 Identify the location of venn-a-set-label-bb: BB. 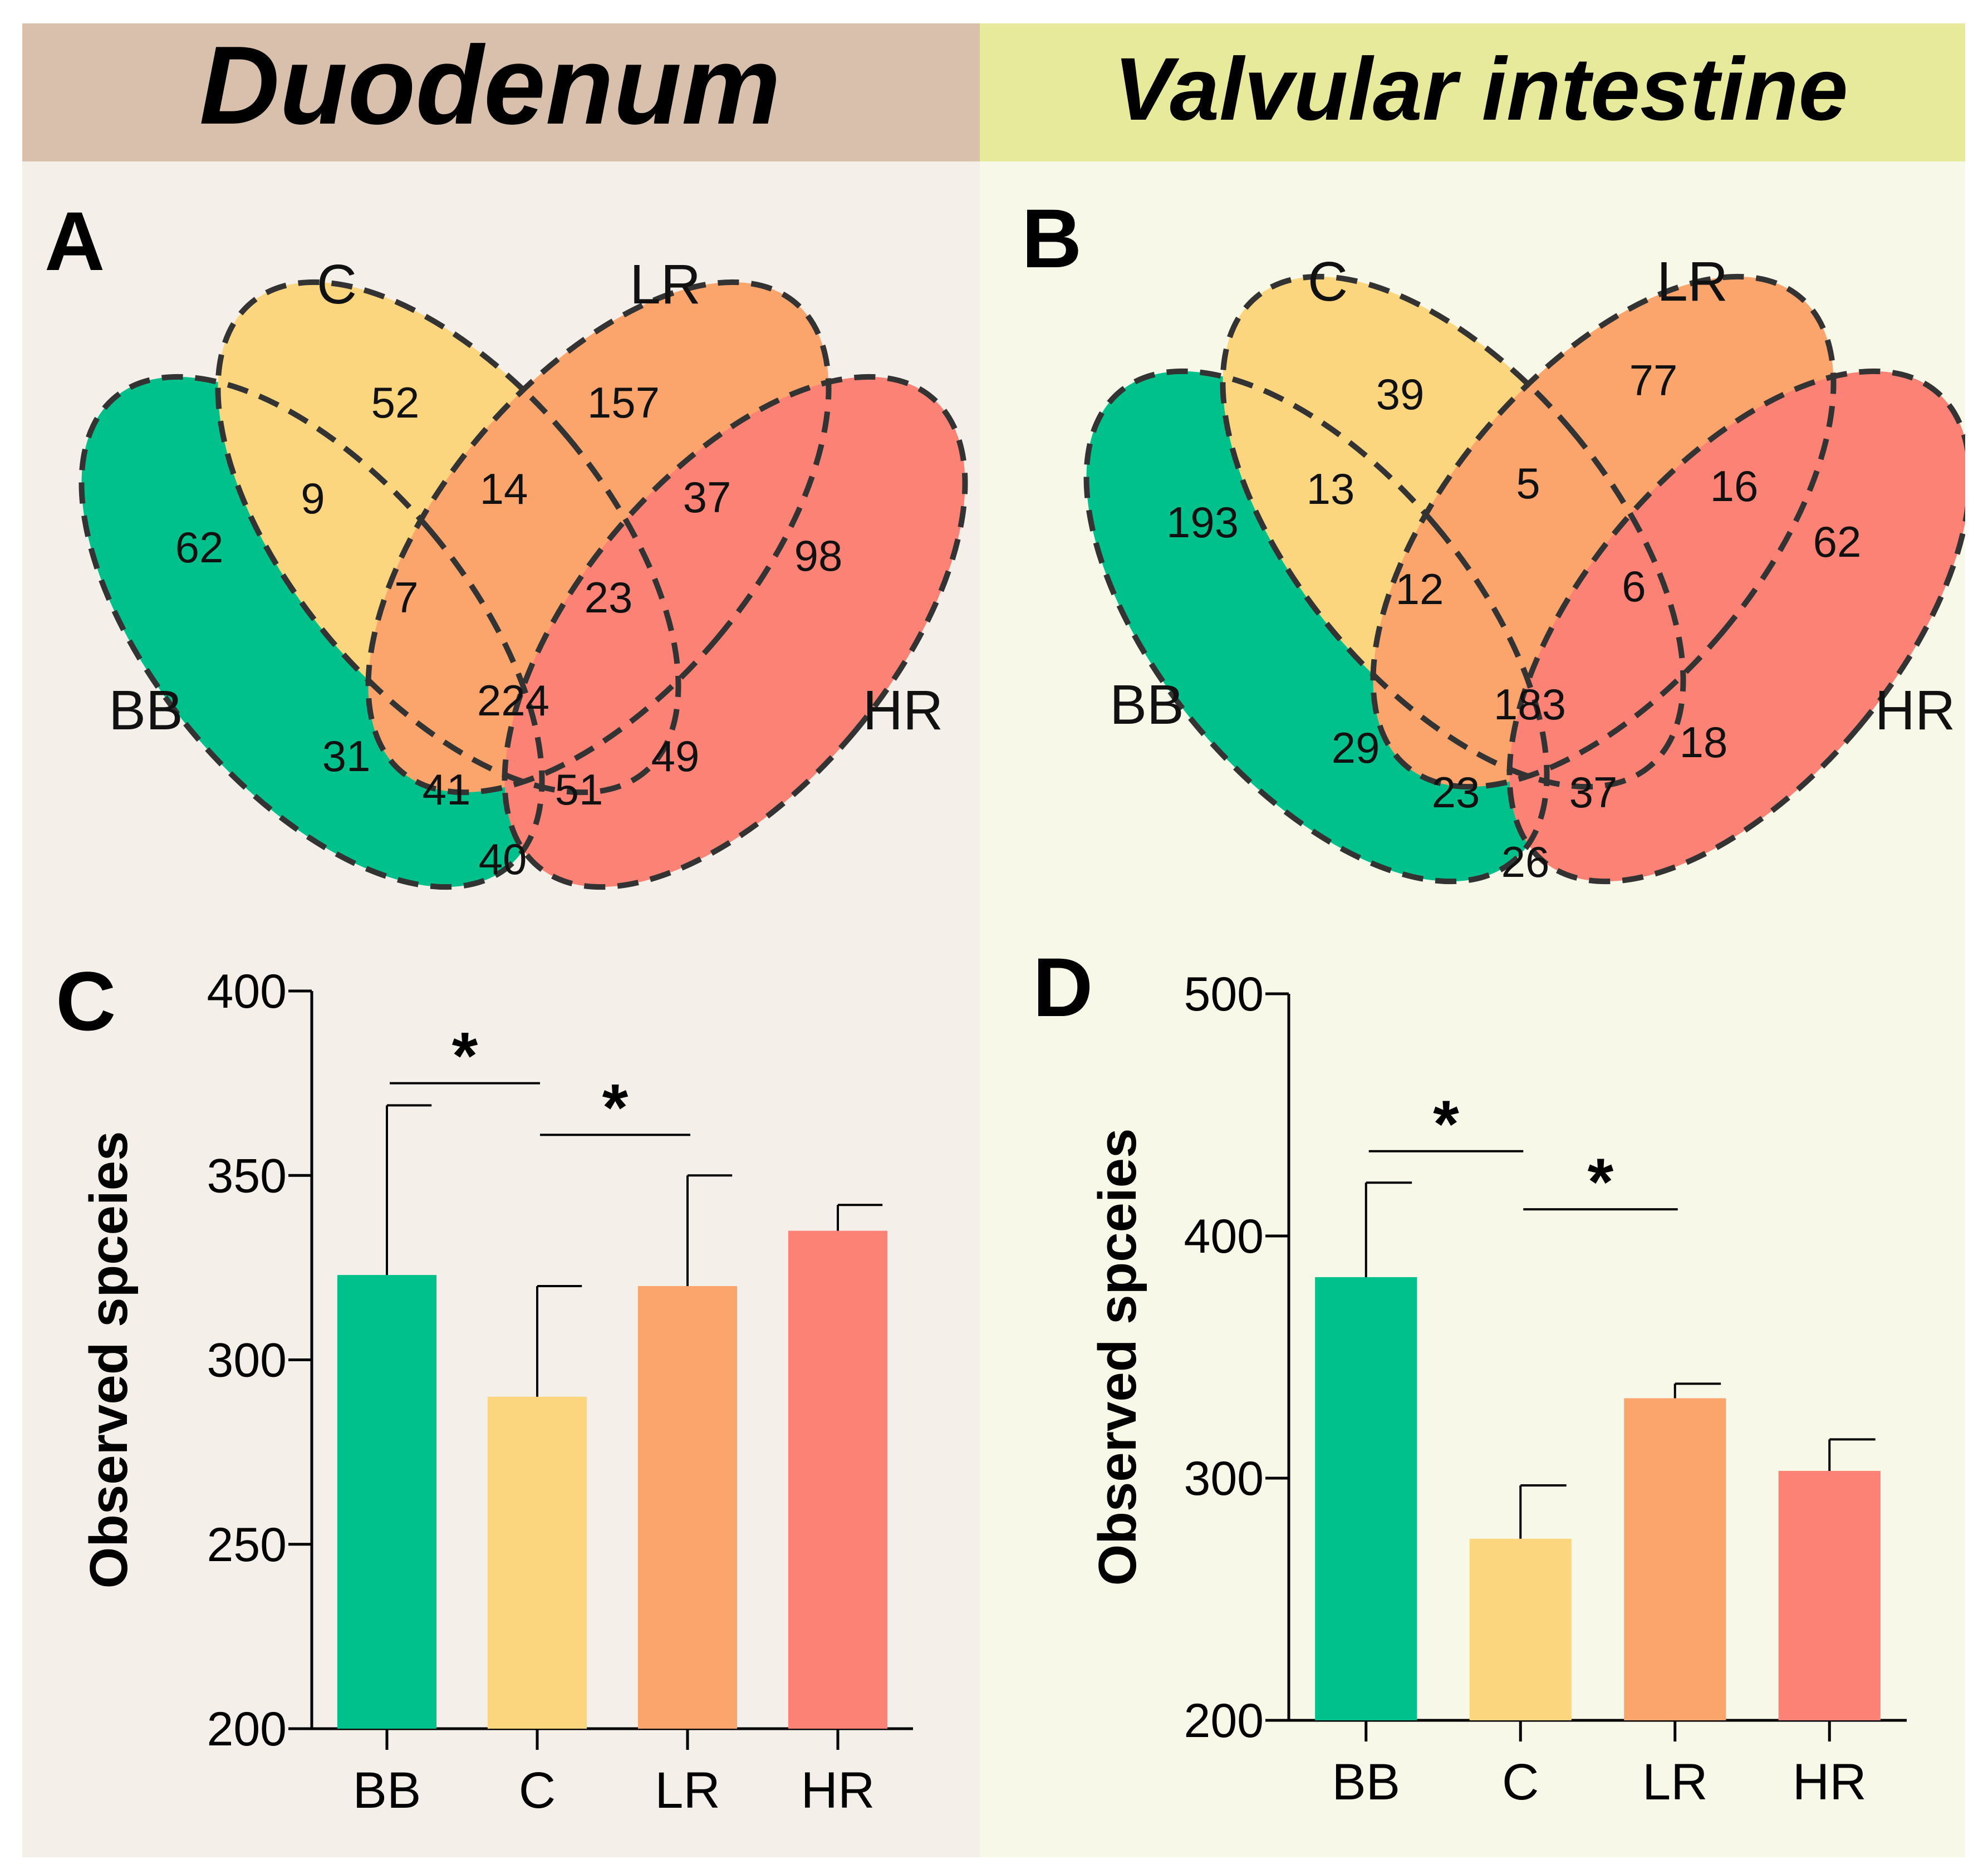
(146, 710).